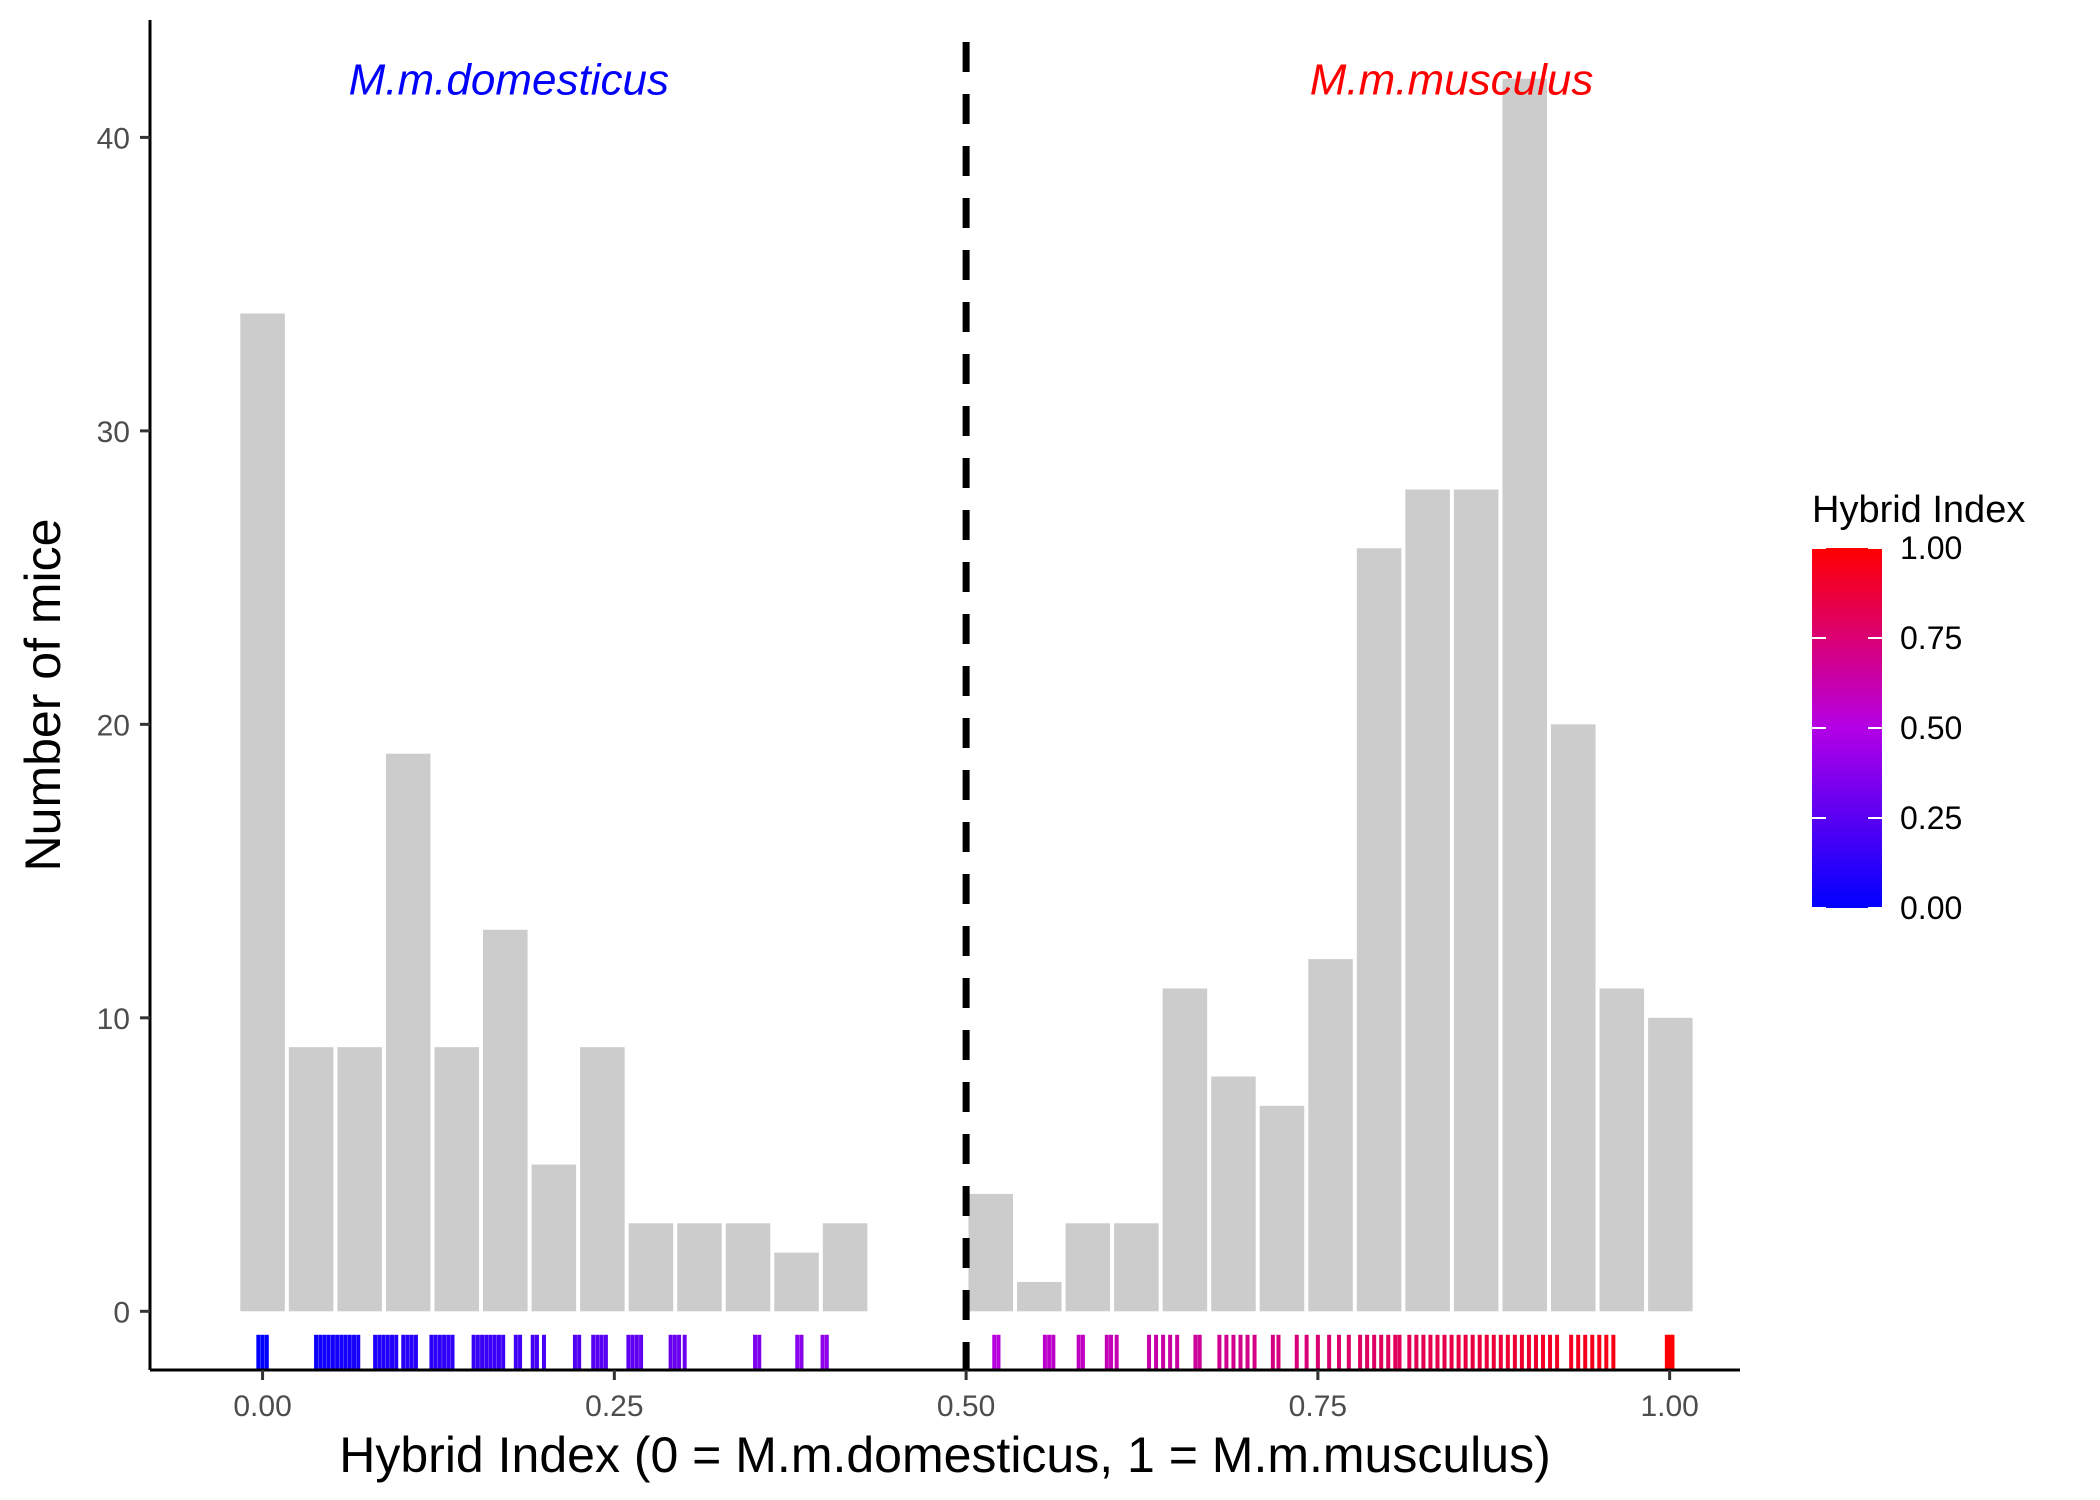 The width and height of the screenshot is (2100, 1500). Describe the element at coordinates (1931, 548) in the screenshot. I see `legend-tick-label: 1.00` at that location.